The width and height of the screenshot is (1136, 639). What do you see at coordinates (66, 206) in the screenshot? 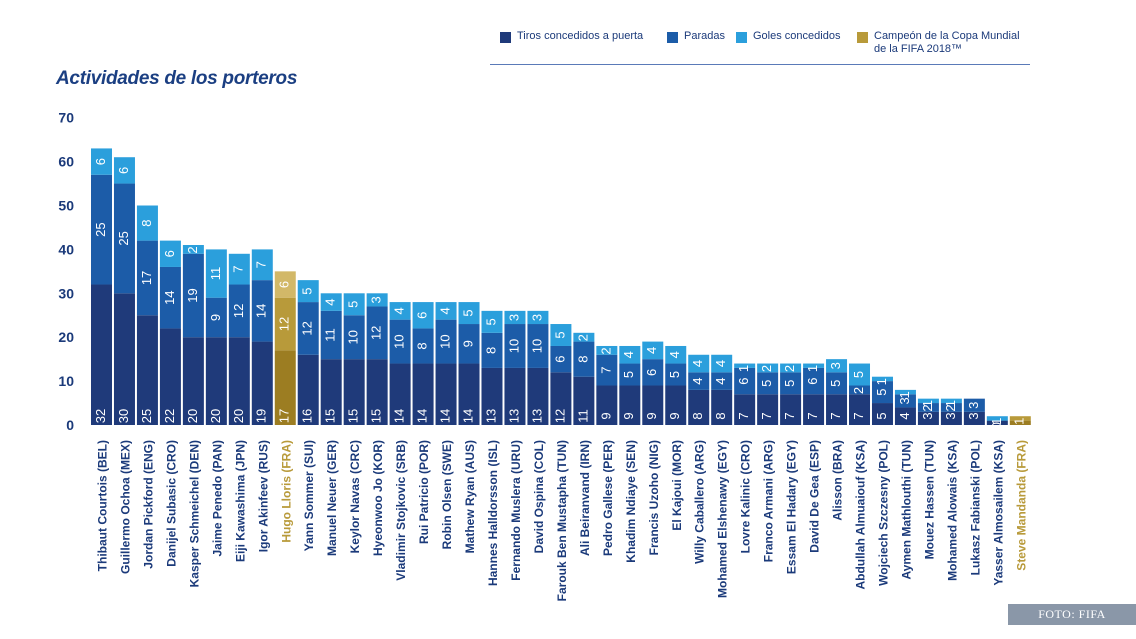
I see `y-tick-label: 50` at bounding box center [66, 206].